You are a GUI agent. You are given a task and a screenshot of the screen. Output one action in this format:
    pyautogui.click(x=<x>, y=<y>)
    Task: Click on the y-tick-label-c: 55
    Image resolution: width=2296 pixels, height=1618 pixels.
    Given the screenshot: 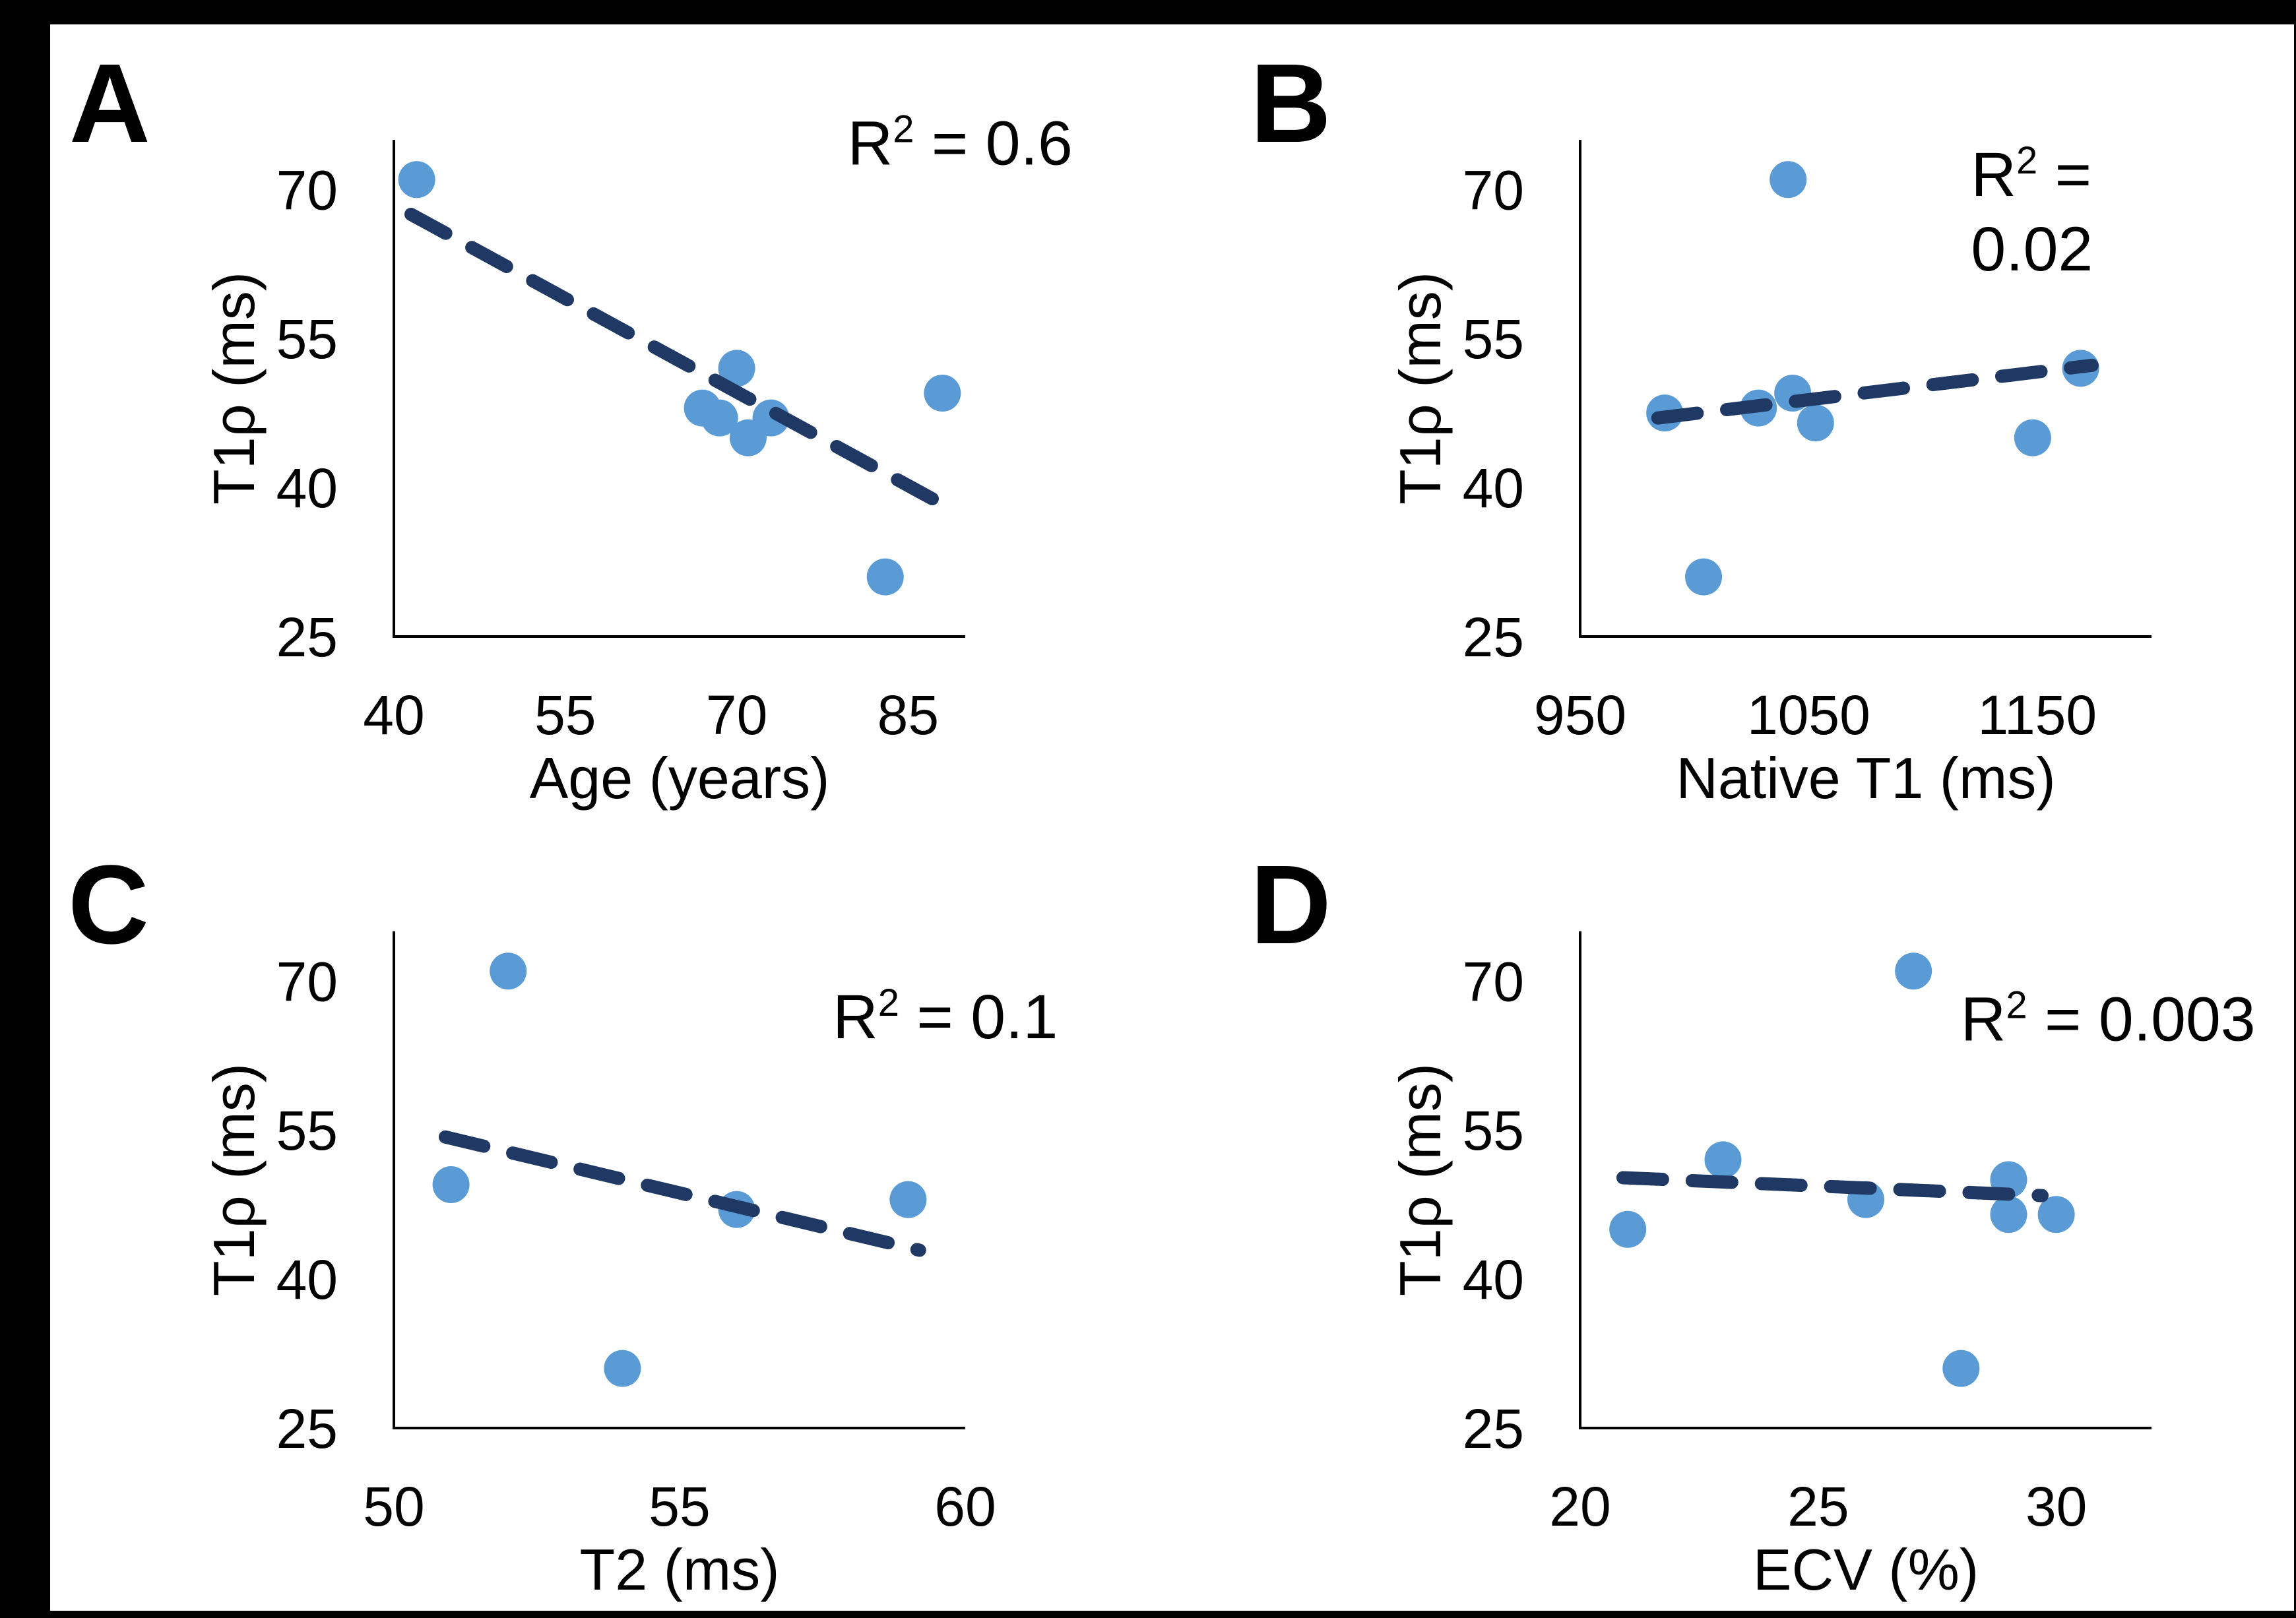 What is the action you would take?
    pyautogui.click(x=307, y=1131)
    